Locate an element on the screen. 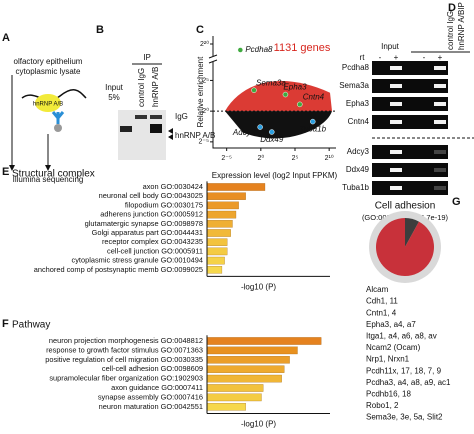 The height and width of the screenshot is (434, 474). category-label: glutamatergic synapse GO:0098978 is located at coordinates (144, 223).